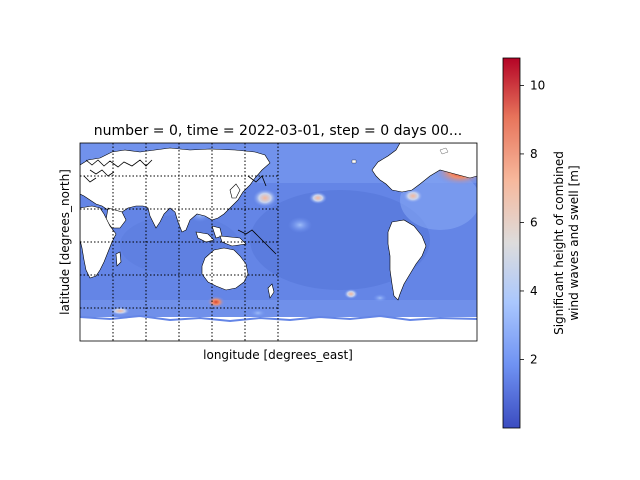  What do you see at coordinates (534, 154) in the screenshot?
I see `colorbar-tick-label: 8` at bounding box center [534, 154].